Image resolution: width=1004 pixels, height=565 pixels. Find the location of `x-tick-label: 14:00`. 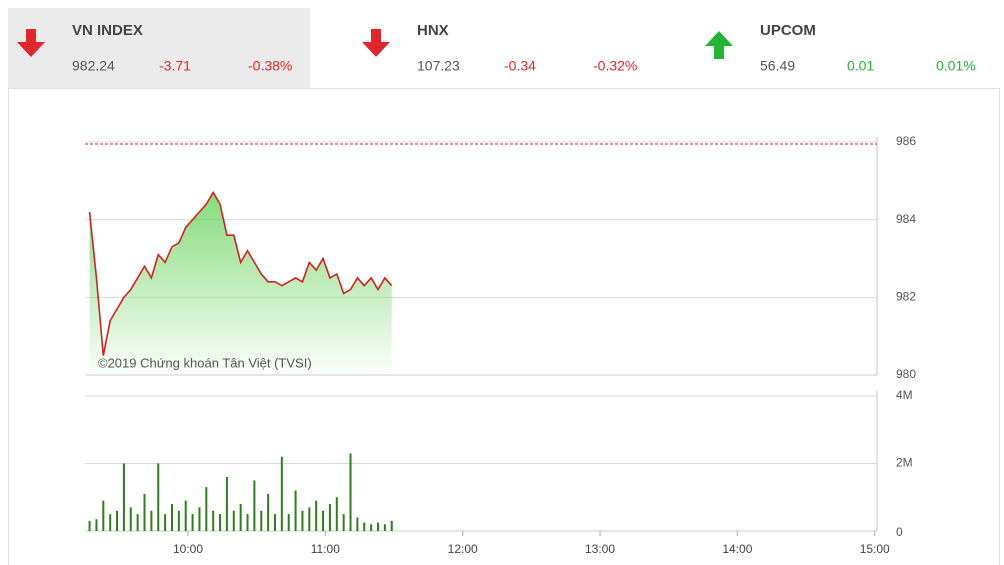

x-tick-label: 14:00 is located at coordinates (737, 549).